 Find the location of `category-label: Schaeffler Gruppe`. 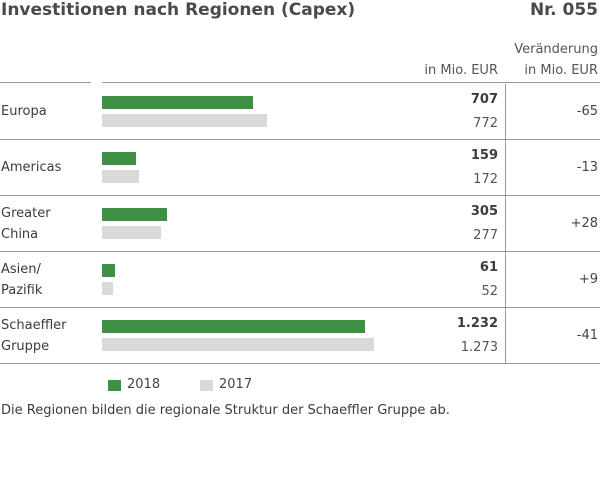

category-label: Schaeffler Gruppe is located at coordinates (34, 336).